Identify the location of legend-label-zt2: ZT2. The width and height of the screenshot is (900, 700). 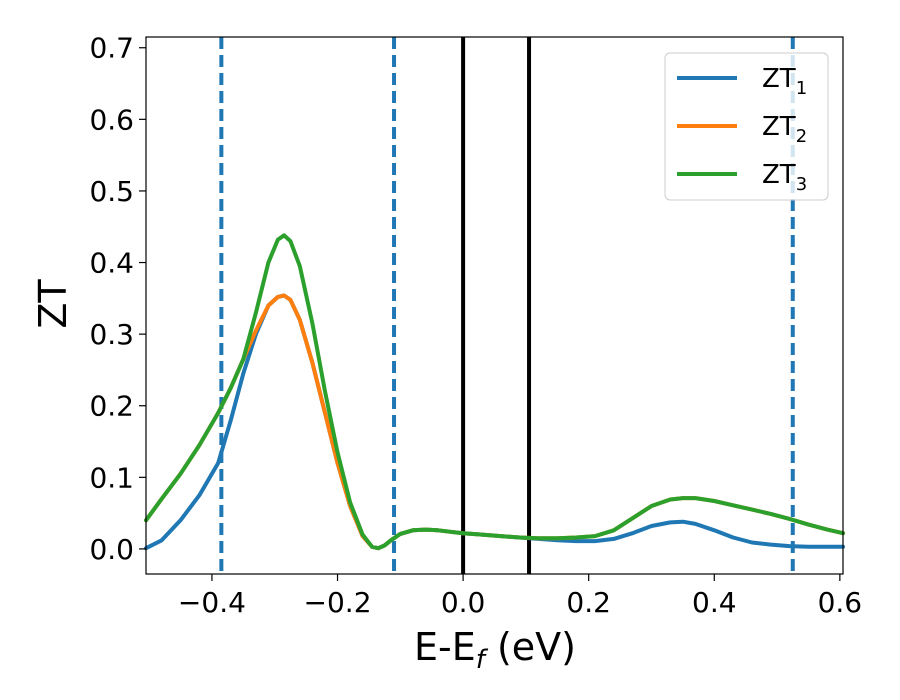
(784, 129).